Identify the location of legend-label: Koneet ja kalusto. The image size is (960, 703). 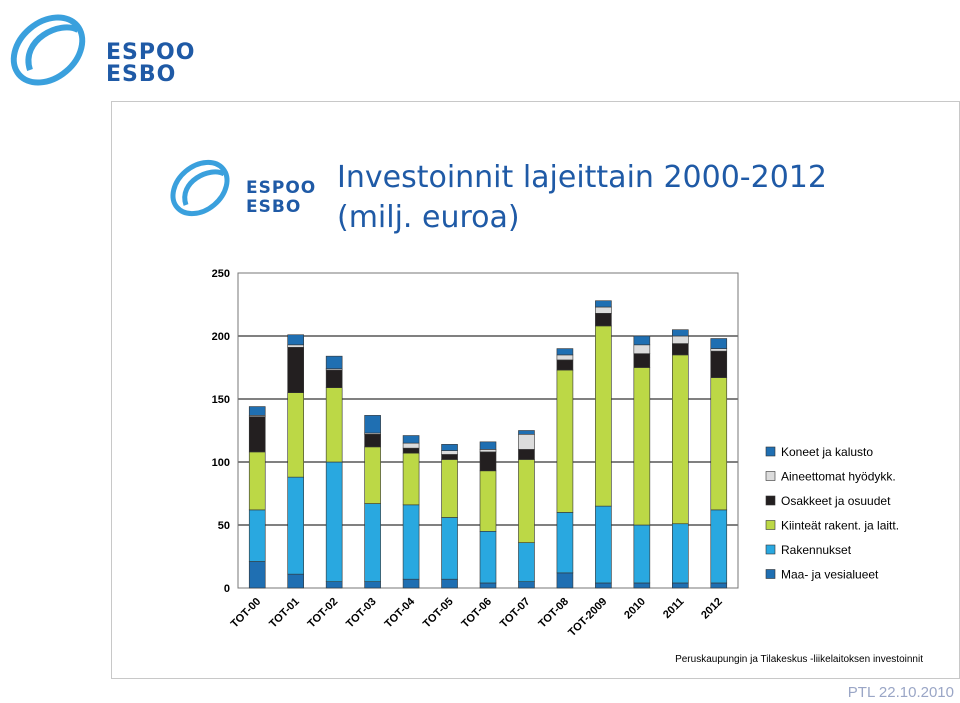
(827, 452).